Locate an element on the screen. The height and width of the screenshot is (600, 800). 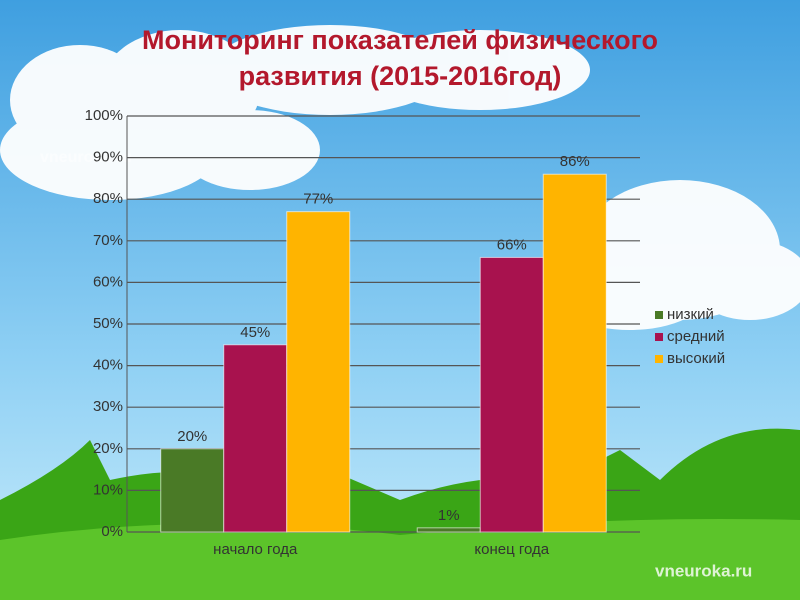
y-tick-label: 40% is located at coordinates (108, 365).